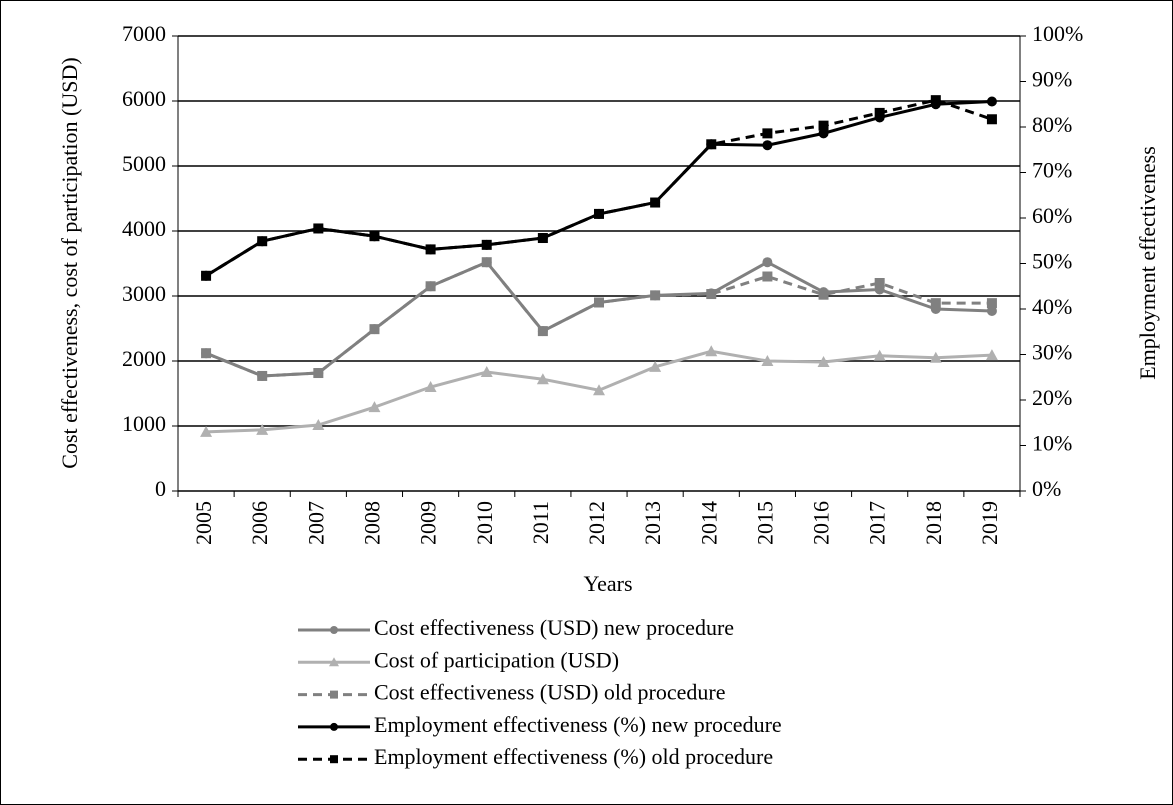 This screenshot has height=805, width=1173. Describe the element at coordinates (989, 523) in the screenshot. I see `x-tick-label: 2019` at that location.